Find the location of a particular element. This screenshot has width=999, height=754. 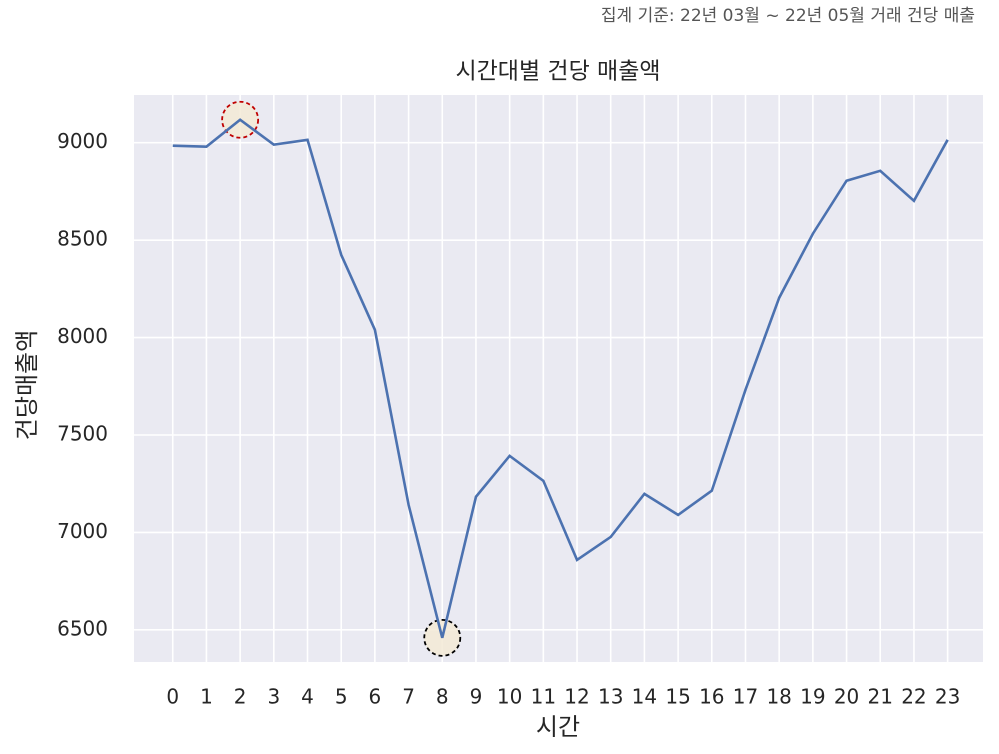

x-tick-label: 14 is located at coordinates (644, 697).